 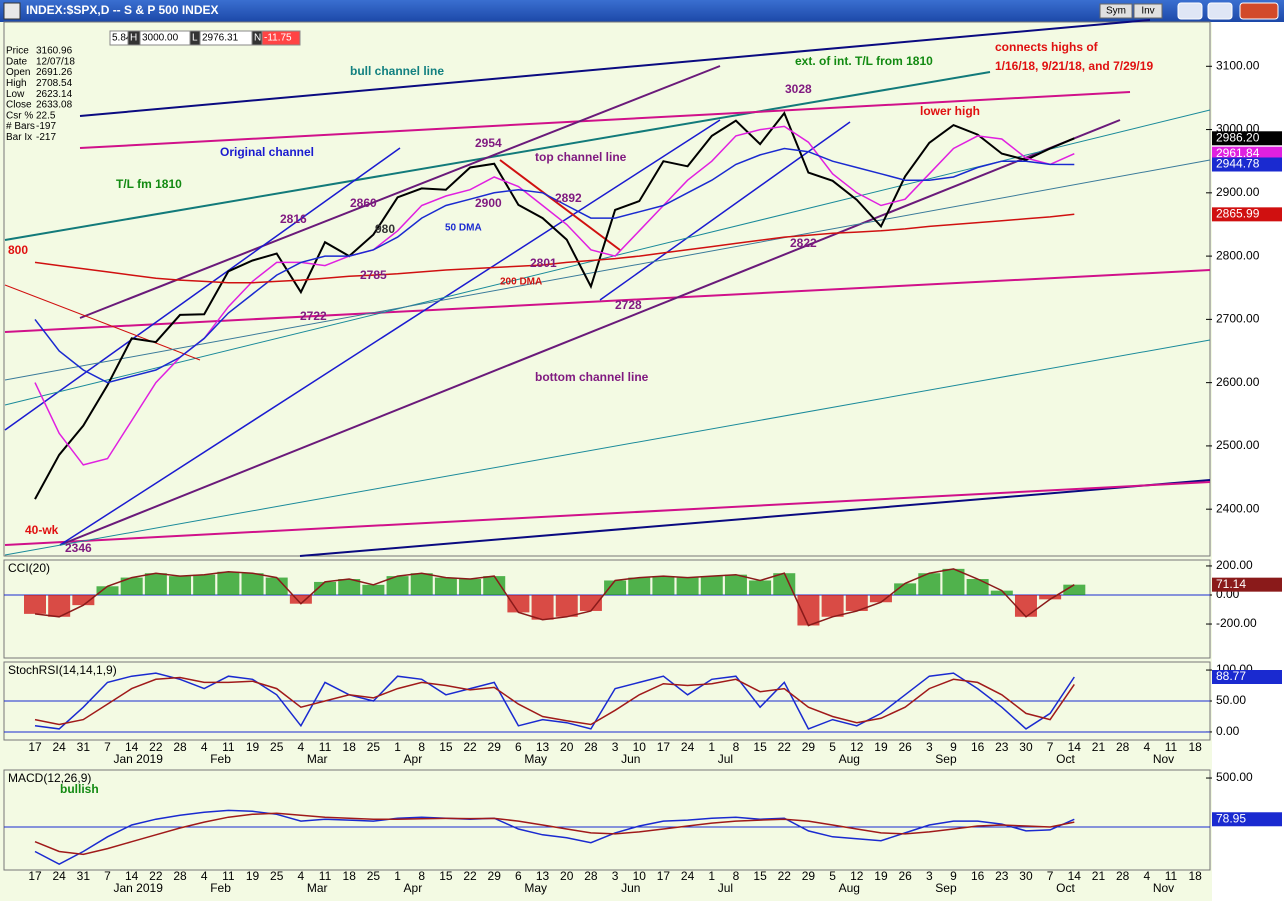 What do you see at coordinates (79, 789) in the screenshot?
I see `annotation: bullish` at bounding box center [79, 789].